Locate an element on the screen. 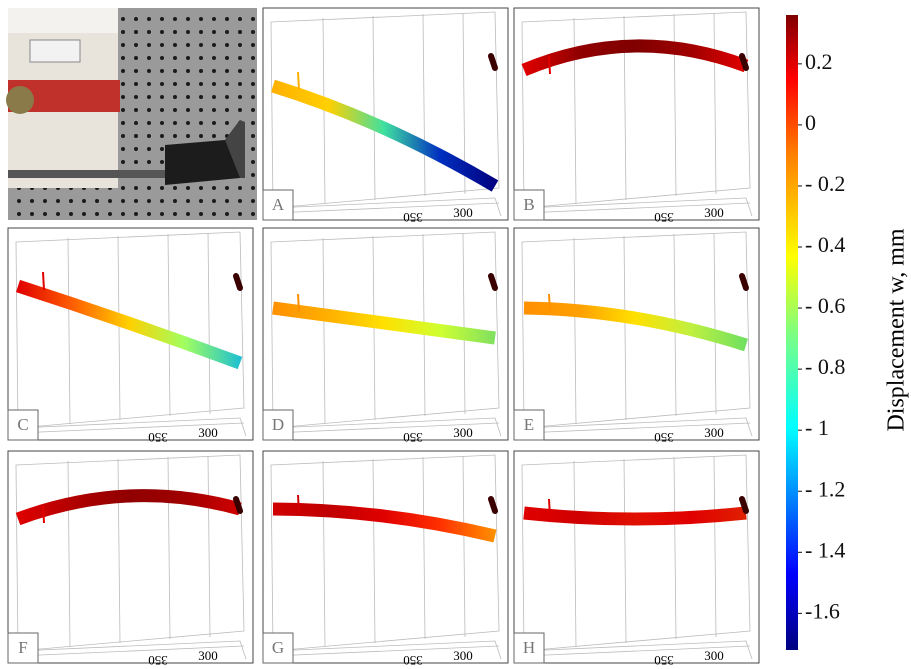 The image size is (911, 669). panel: D 350 300 is located at coordinates (385, 336).